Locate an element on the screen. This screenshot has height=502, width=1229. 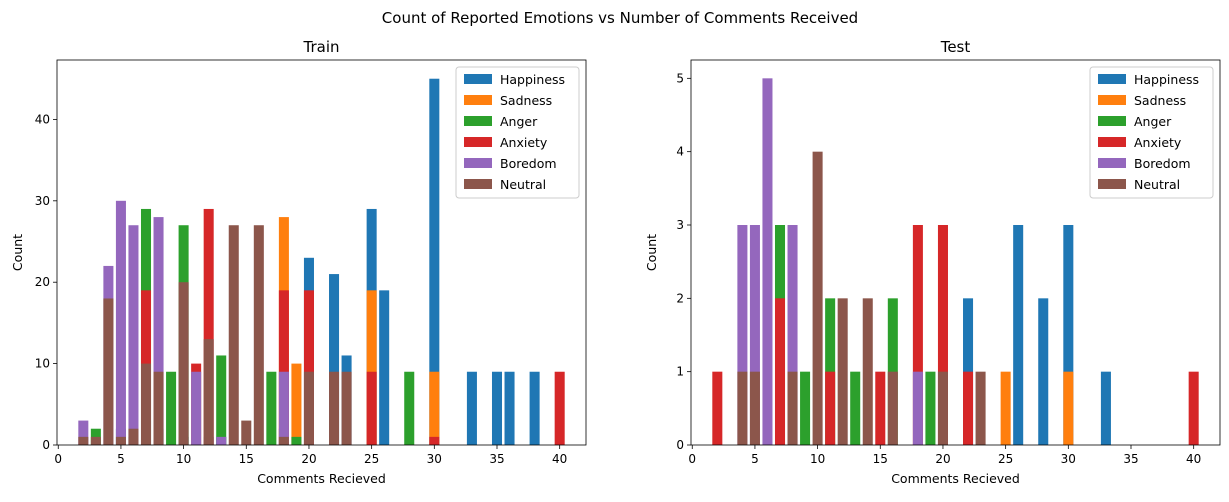
chart-0-y-tick-label-20: 20 is located at coordinates (42, 282).